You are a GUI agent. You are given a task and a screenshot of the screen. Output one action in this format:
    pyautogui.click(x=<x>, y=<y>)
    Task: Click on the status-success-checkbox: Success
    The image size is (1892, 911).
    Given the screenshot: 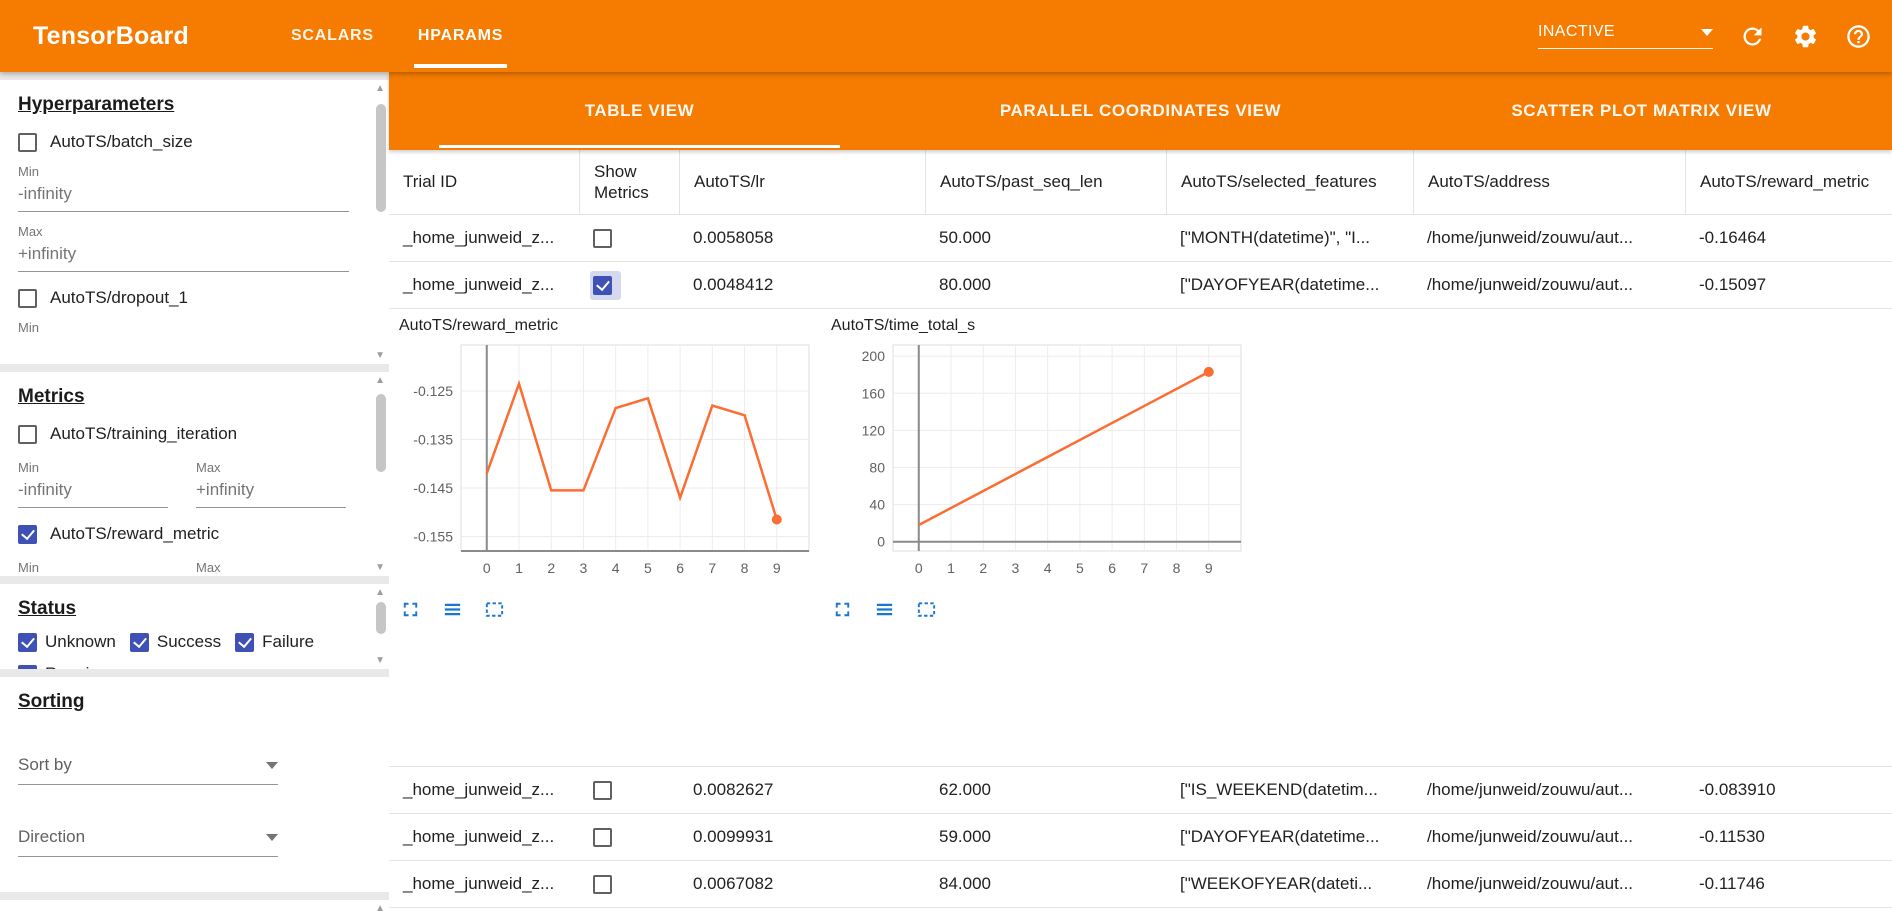 What is the action you would take?
    pyautogui.click(x=175, y=642)
    